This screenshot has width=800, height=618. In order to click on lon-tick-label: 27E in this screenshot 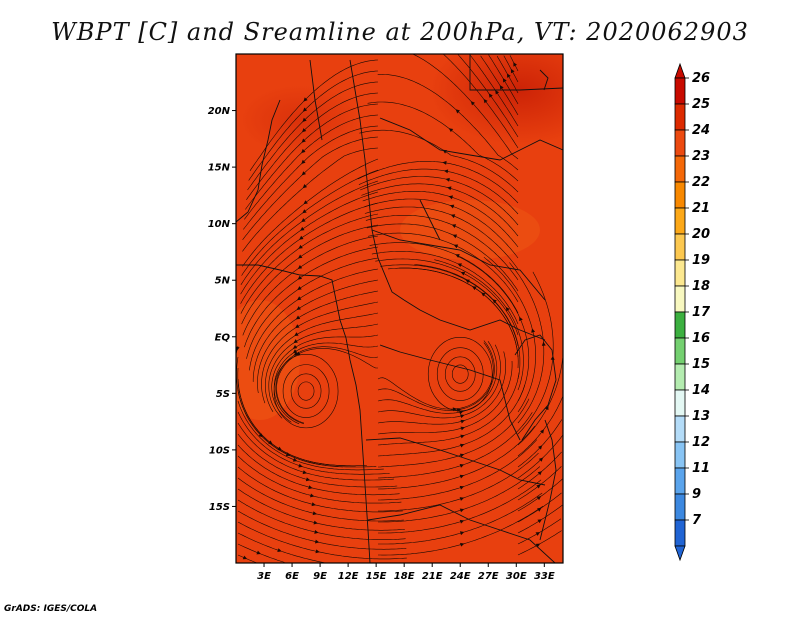, I will do `click(488, 576)`.